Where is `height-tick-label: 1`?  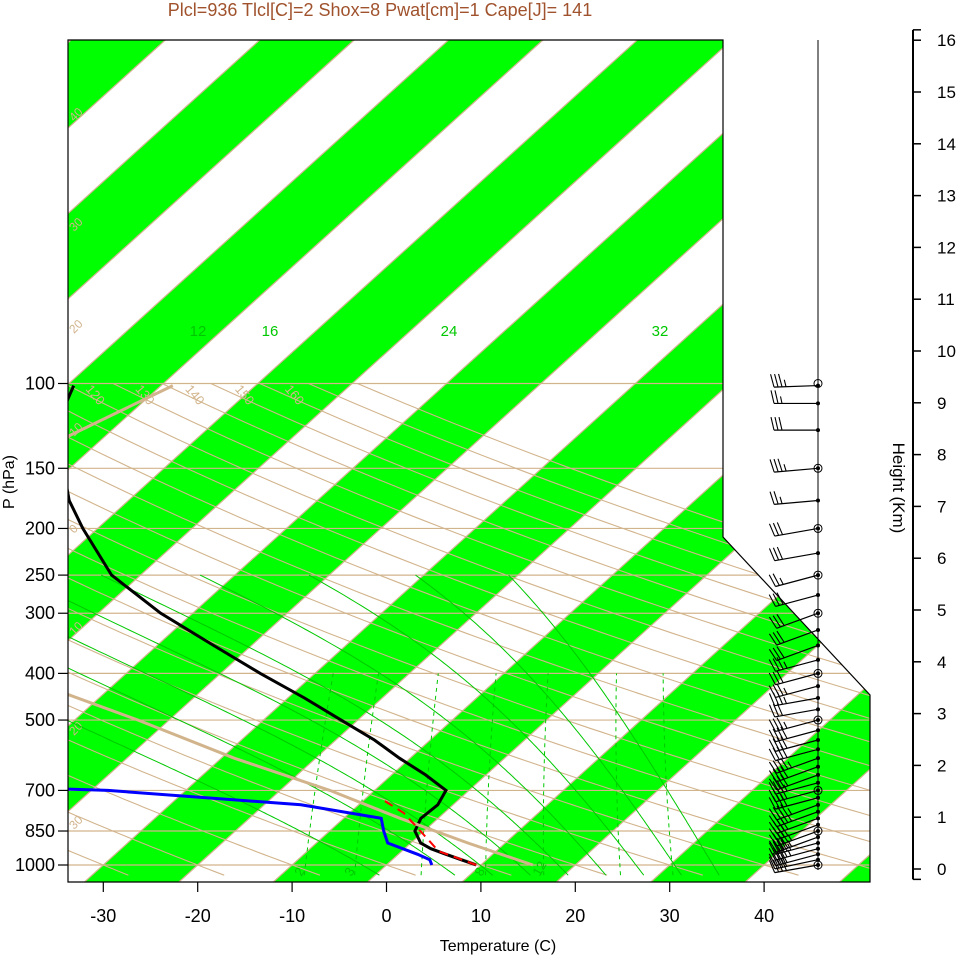 height-tick-label: 1 is located at coordinates (941, 817).